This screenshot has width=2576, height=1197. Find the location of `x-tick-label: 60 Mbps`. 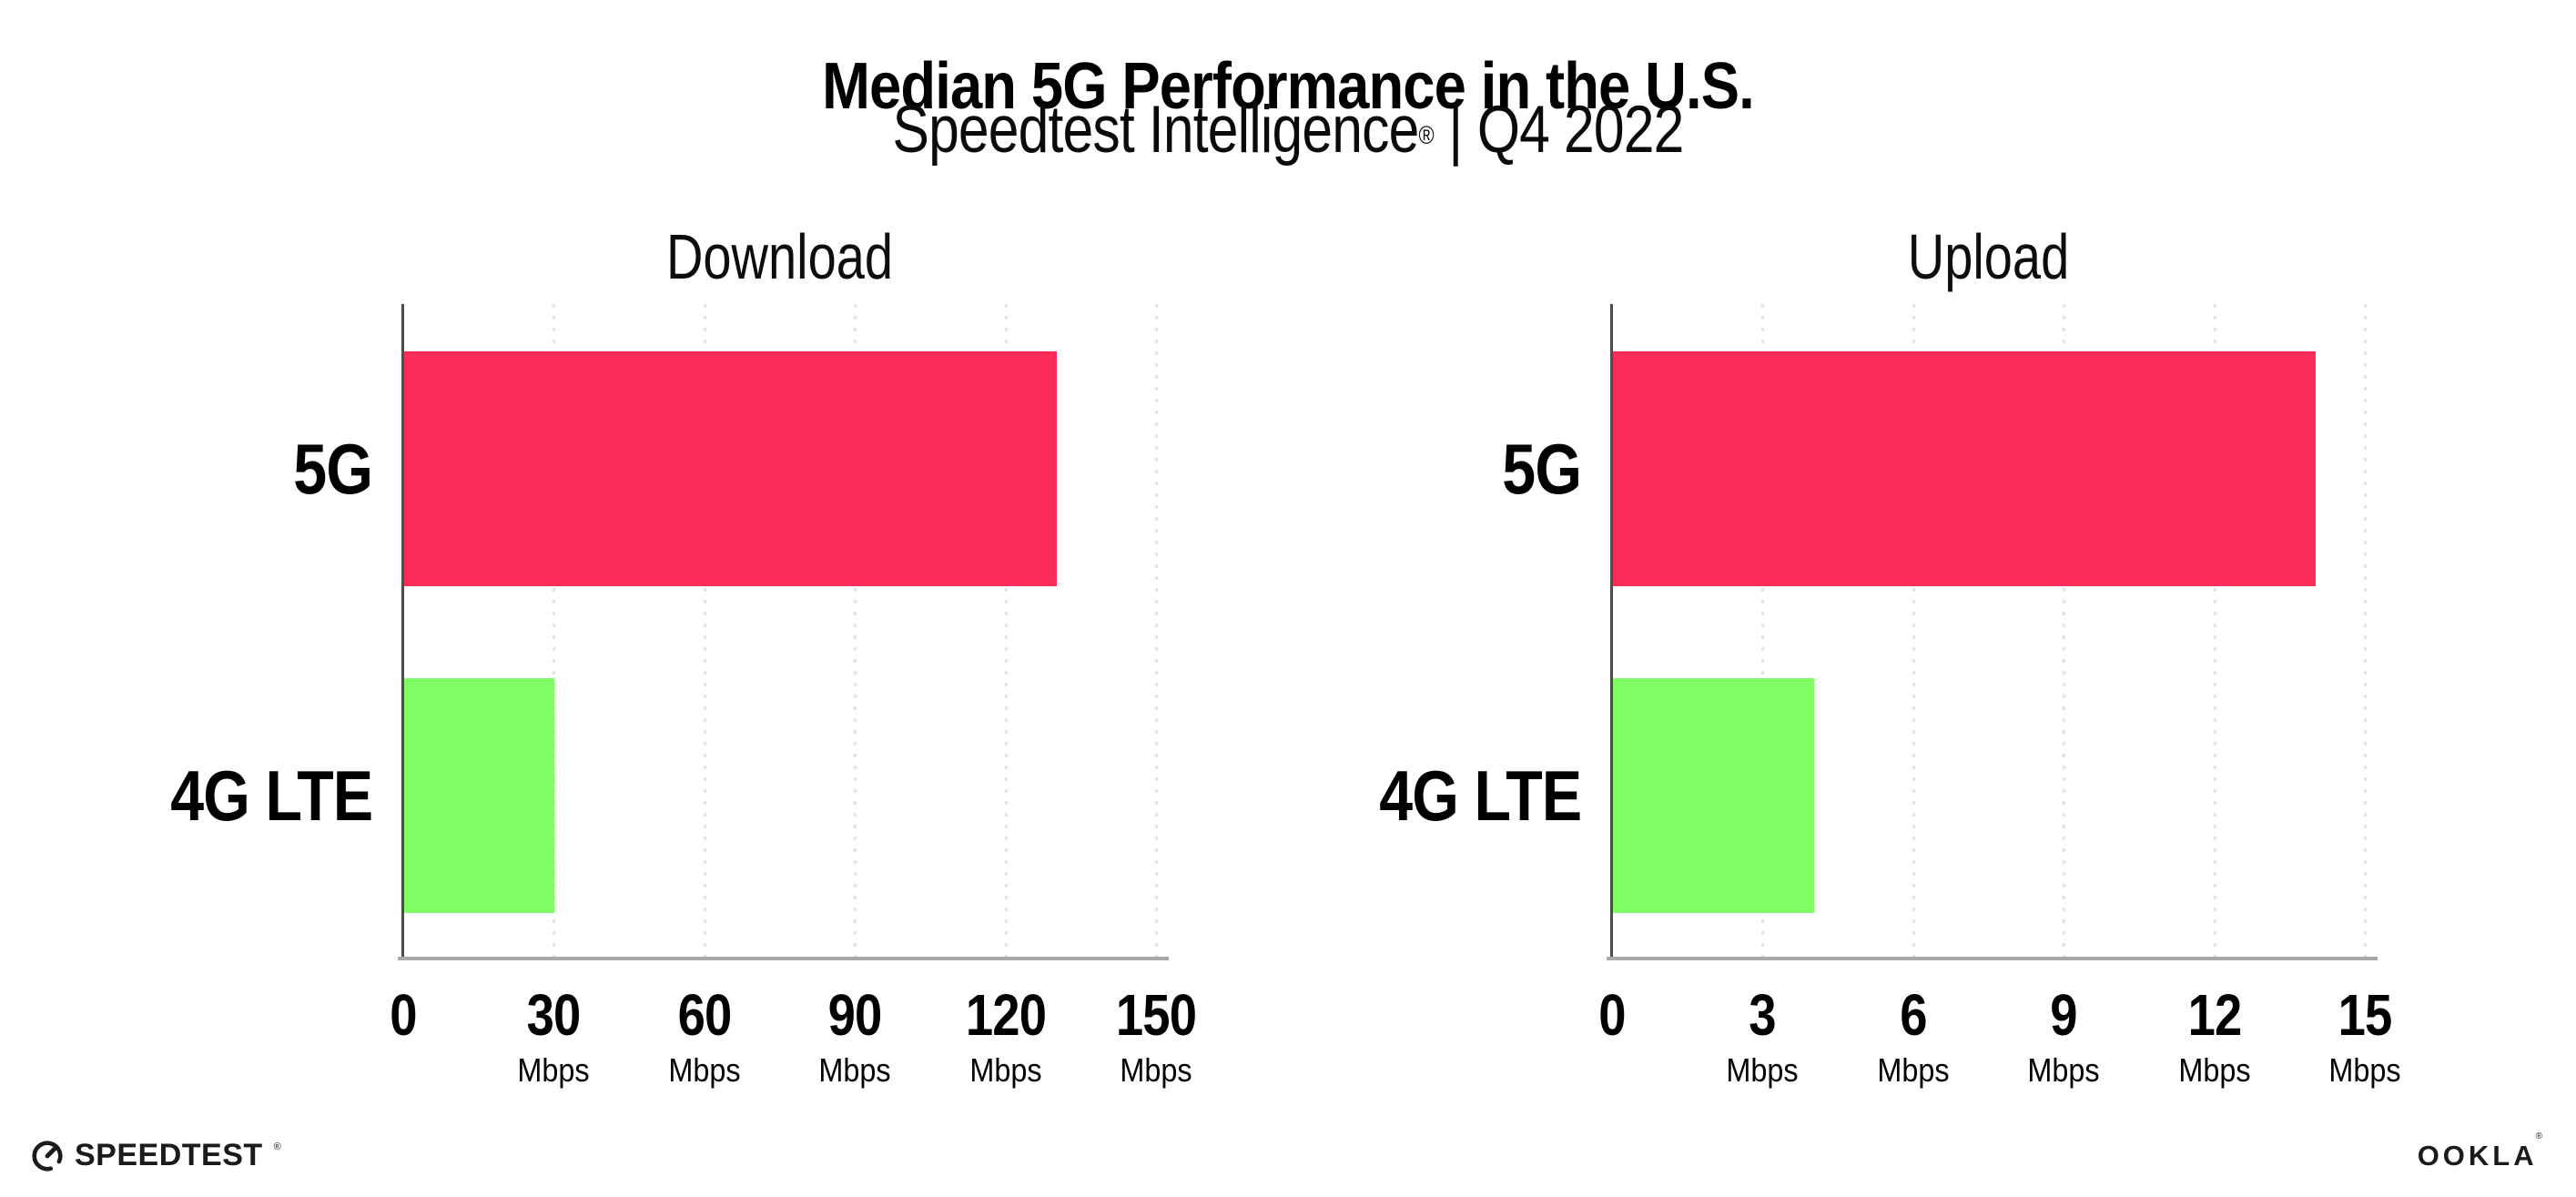

x-tick-label: 60 Mbps is located at coordinates (704, 1036).